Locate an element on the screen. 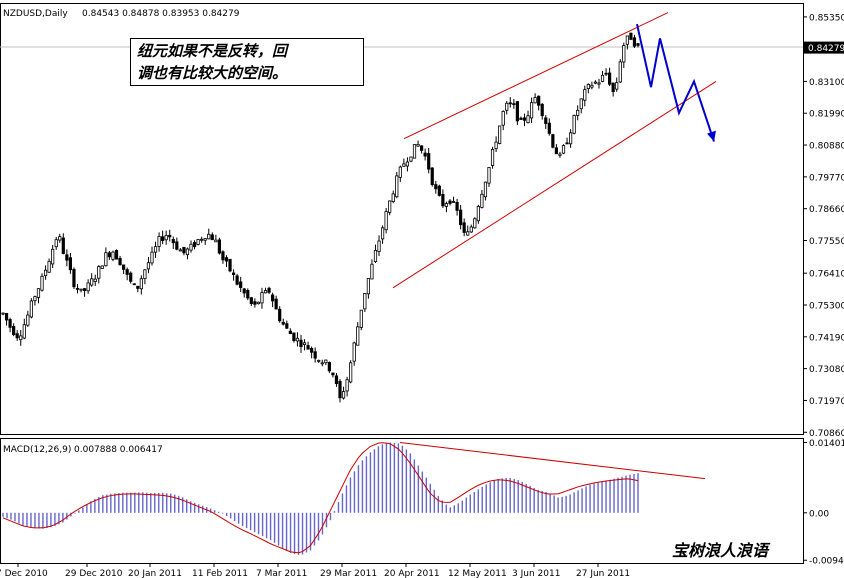 The width and height of the screenshot is (844, 578). current-price-box is located at coordinates (824, 47).